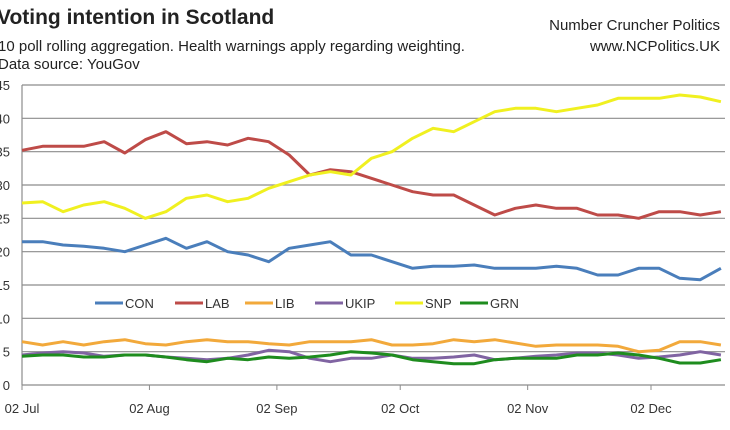 Image resolution: width=730 pixels, height=430 pixels. Describe the element at coordinates (70, 64) in the screenshot. I see `data-source: Data source: YouGov` at that location.